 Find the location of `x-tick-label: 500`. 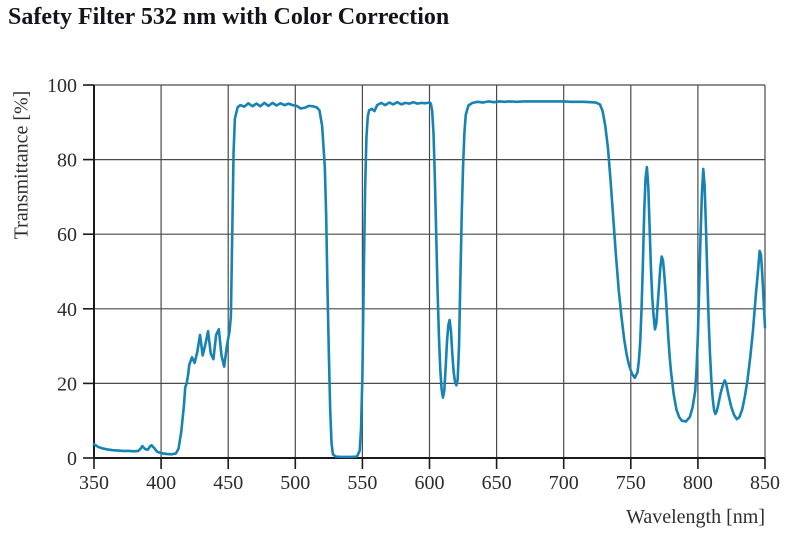

x-tick-label: 500 is located at coordinates (295, 483).